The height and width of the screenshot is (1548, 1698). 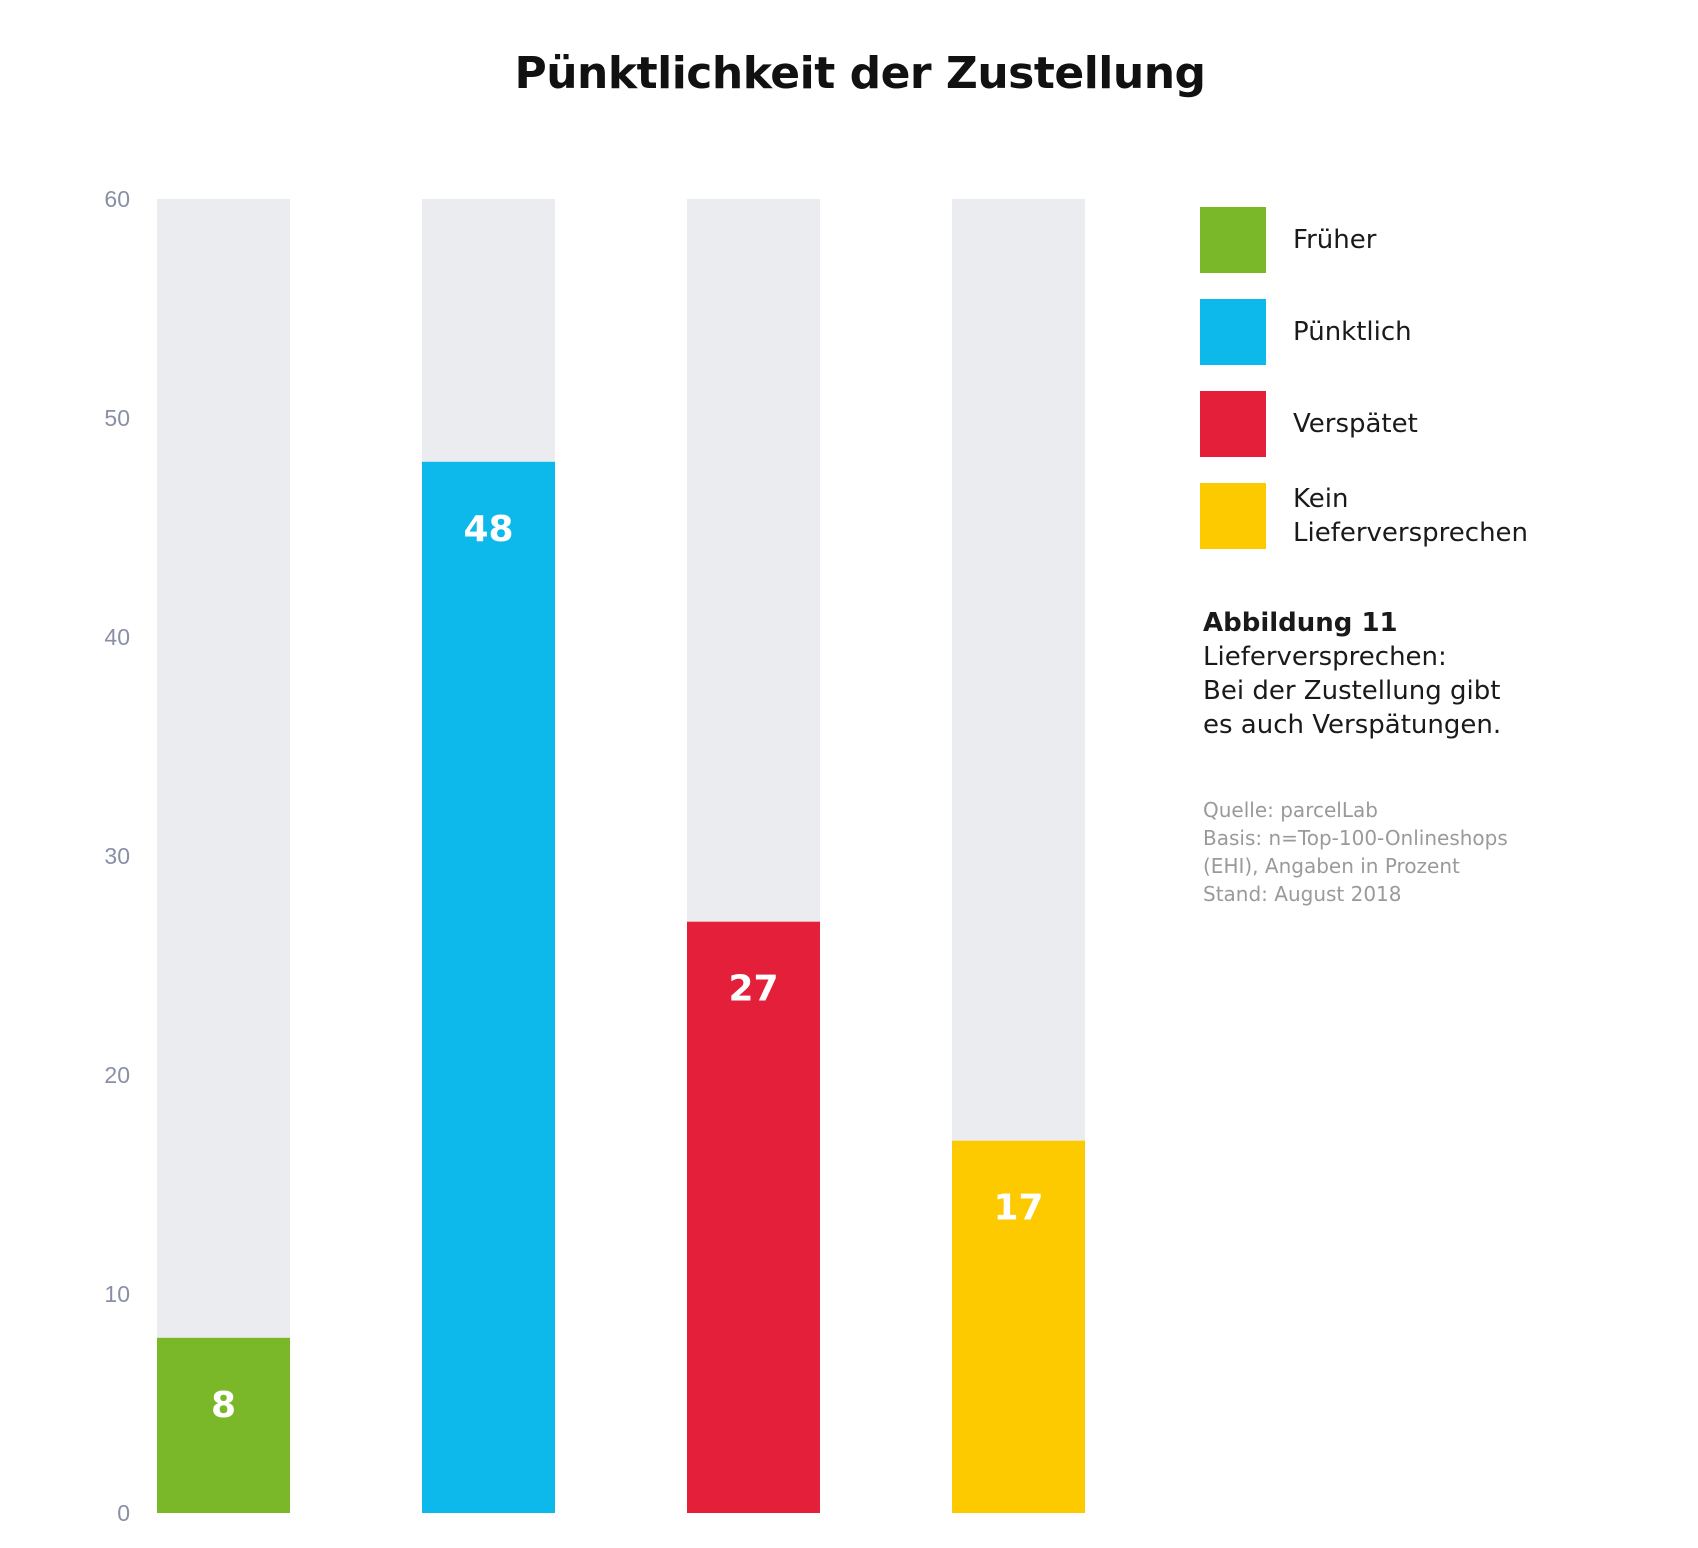 I want to click on legend-item-kein-lieferversprechen: Kein Lieferversprechen, so click(x=1430, y=516).